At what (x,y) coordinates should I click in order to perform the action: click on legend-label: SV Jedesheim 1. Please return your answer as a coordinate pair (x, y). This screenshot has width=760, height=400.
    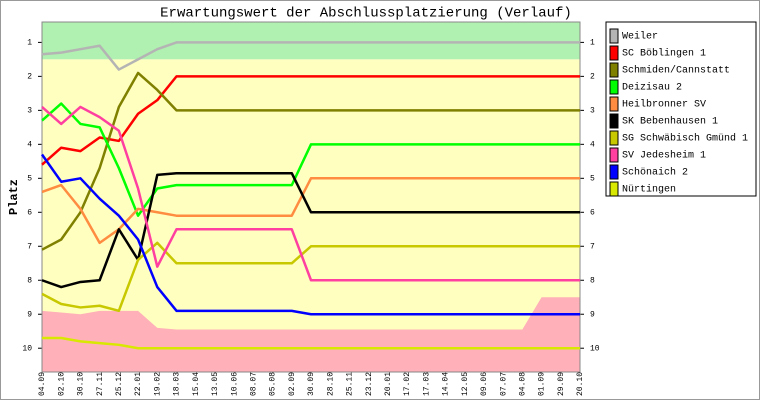
    Looking at the image, I should click on (664, 156).